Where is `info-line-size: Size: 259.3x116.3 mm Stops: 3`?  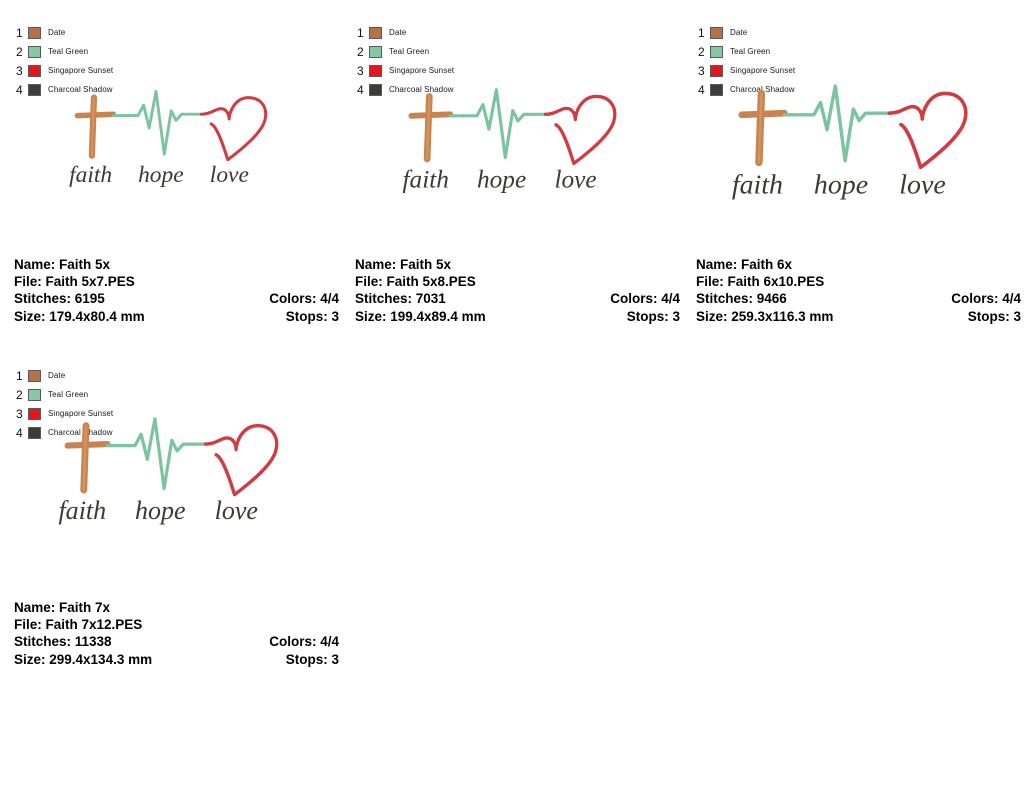
info-line-size: Size: 259.3x116.3 mm Stops: 3 is located at coordinates (858, 316).